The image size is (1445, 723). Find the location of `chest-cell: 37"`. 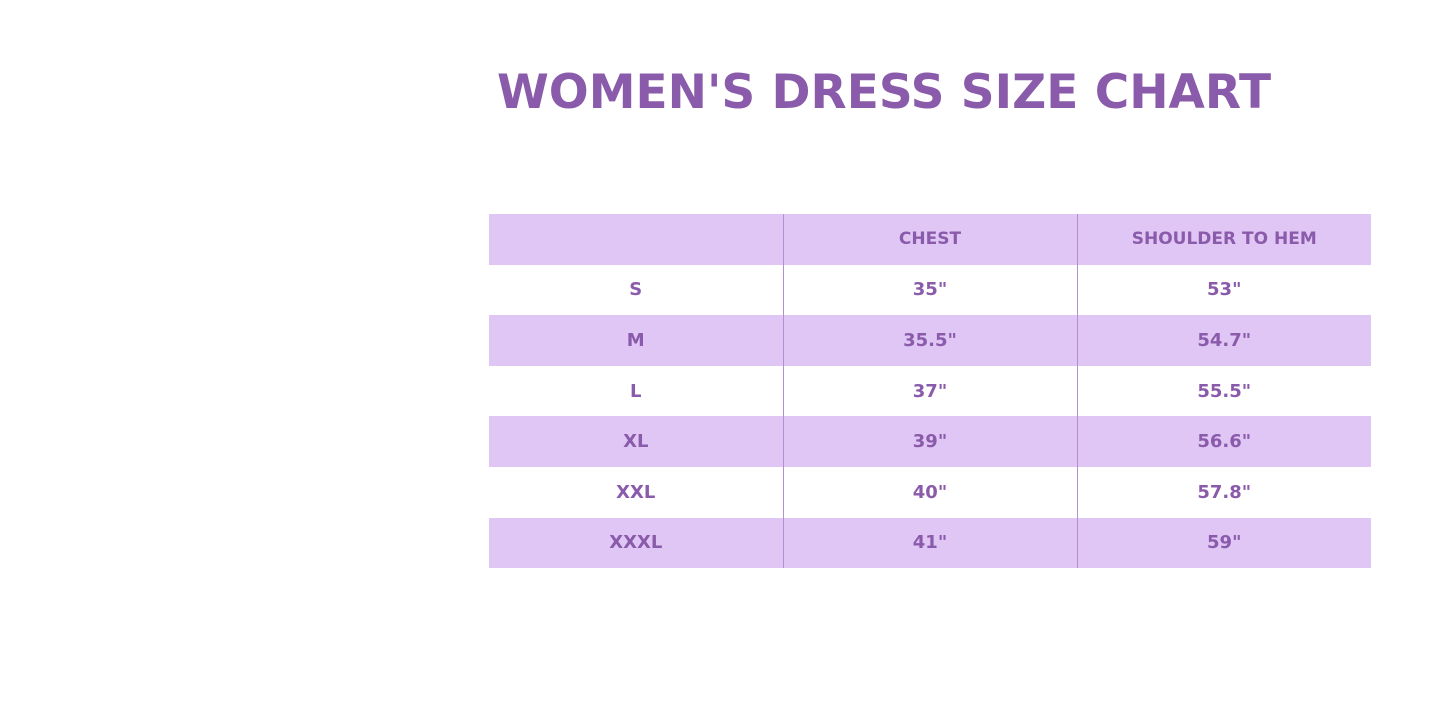

chest-cell: 37" is located at coordinates (929, 391).